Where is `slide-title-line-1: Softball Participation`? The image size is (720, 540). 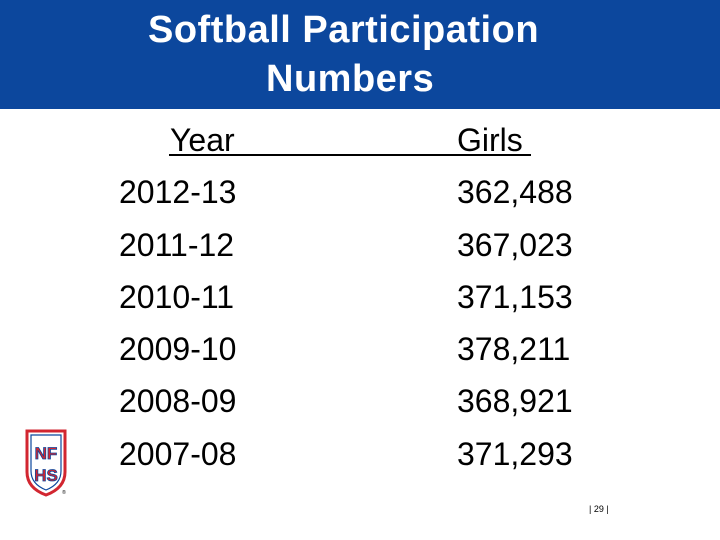
slide-title-line-1: Softball Participation is located at coordinates (344, 30).